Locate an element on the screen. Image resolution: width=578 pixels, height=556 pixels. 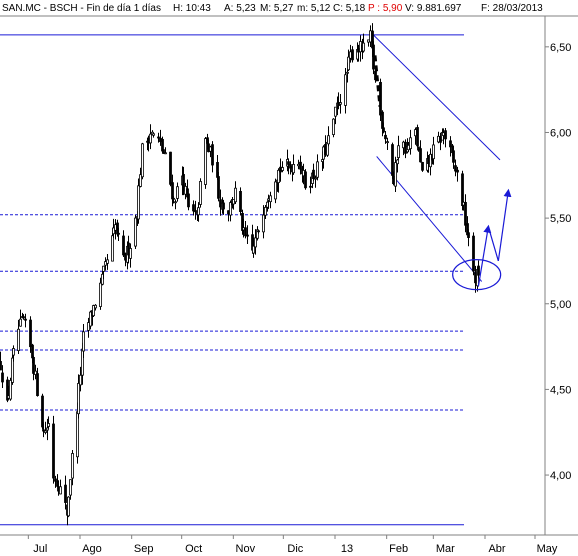
header-close: C: 5,18 is located at coordinates (349, 8).